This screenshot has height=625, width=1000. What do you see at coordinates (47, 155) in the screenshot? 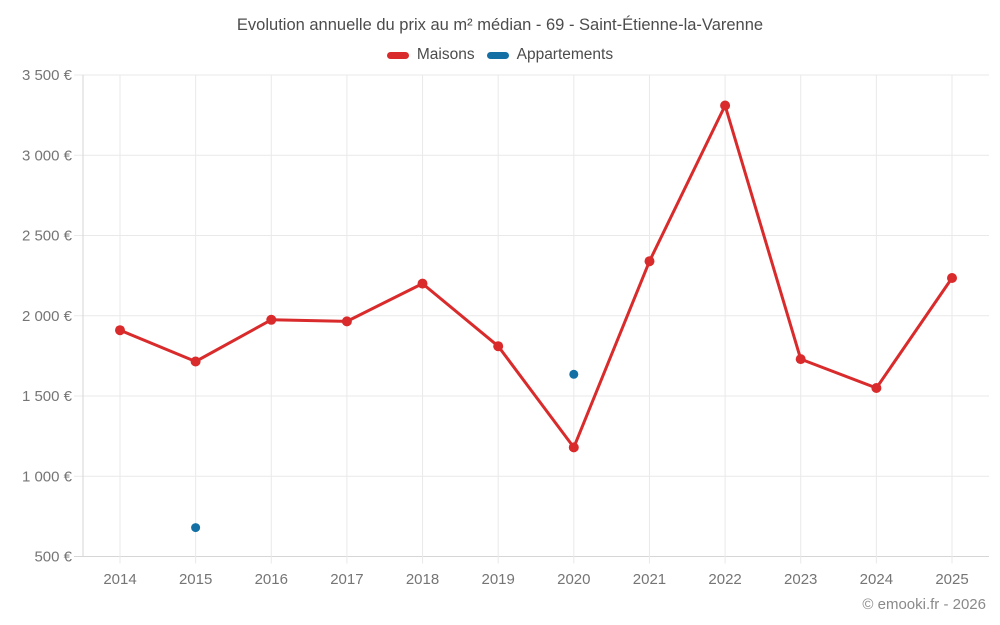
I see `y-tick-label: 3 000 €` at bounding box center [47, 155].